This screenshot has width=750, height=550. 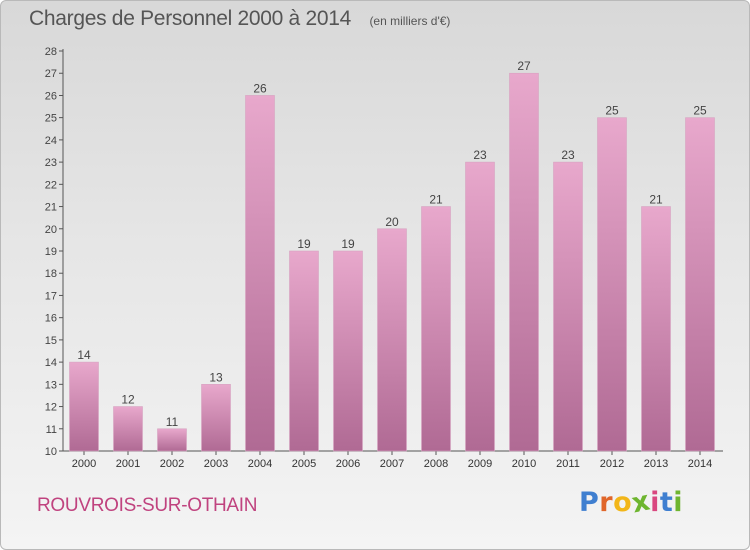 I want to click on x-tick-label: 2007, so click(x=392, y=464).